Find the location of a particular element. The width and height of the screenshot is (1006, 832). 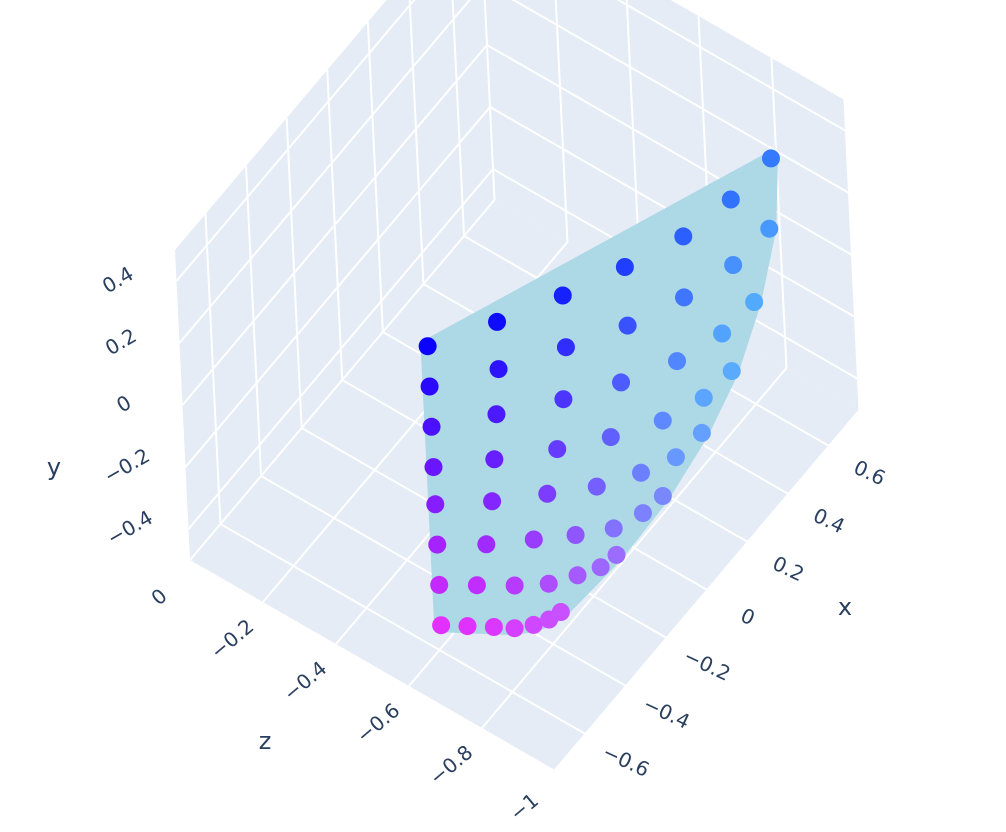

tick-label: −1 is located at coordinates (524, 806).